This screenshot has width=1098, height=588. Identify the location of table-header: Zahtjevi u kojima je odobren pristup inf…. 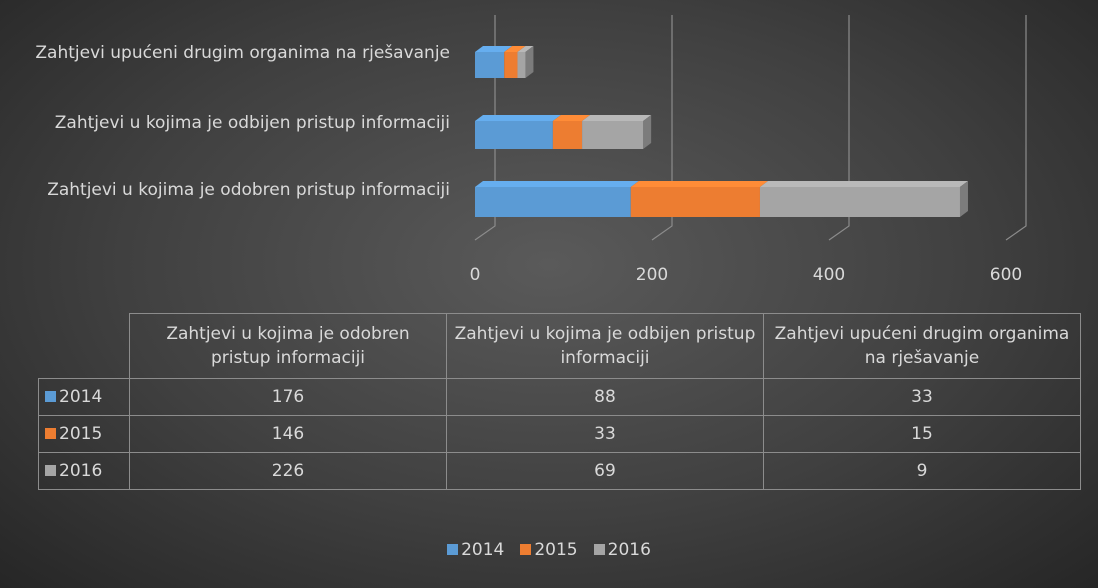
(288, 346).